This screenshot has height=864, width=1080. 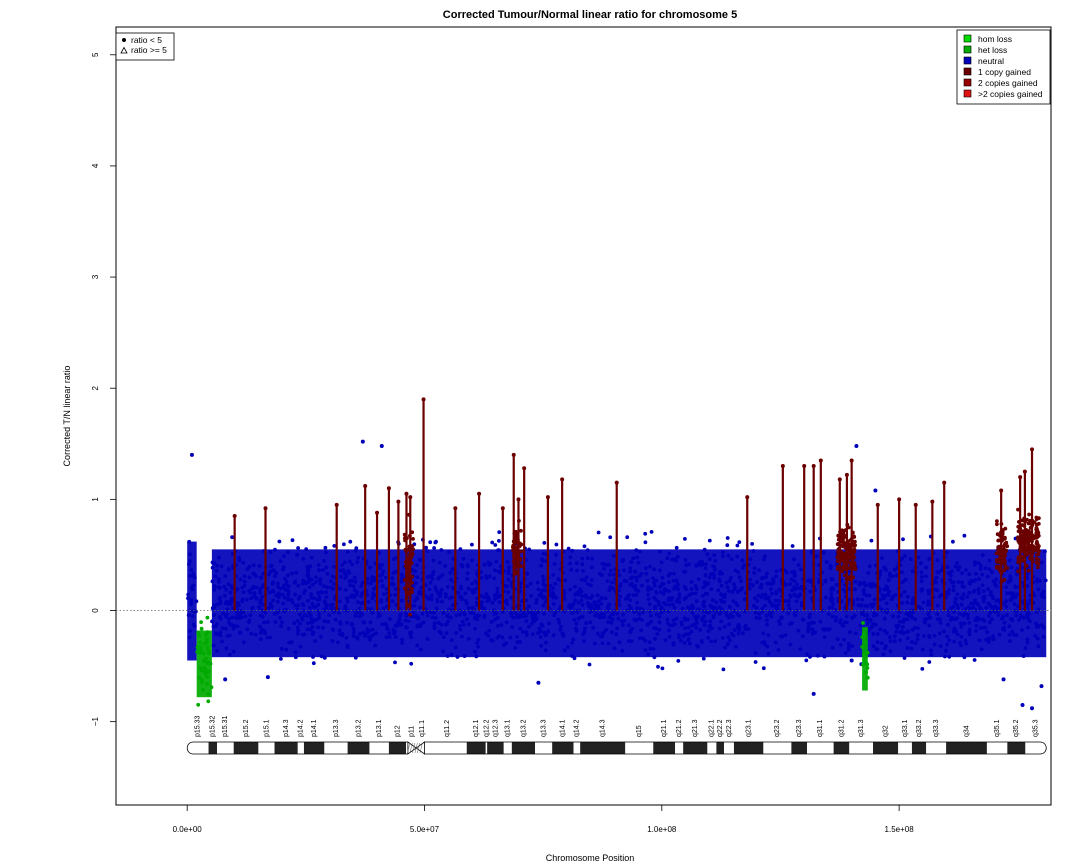 I want to click on cytoband-label: p14.1, so click(x=314, y=728).